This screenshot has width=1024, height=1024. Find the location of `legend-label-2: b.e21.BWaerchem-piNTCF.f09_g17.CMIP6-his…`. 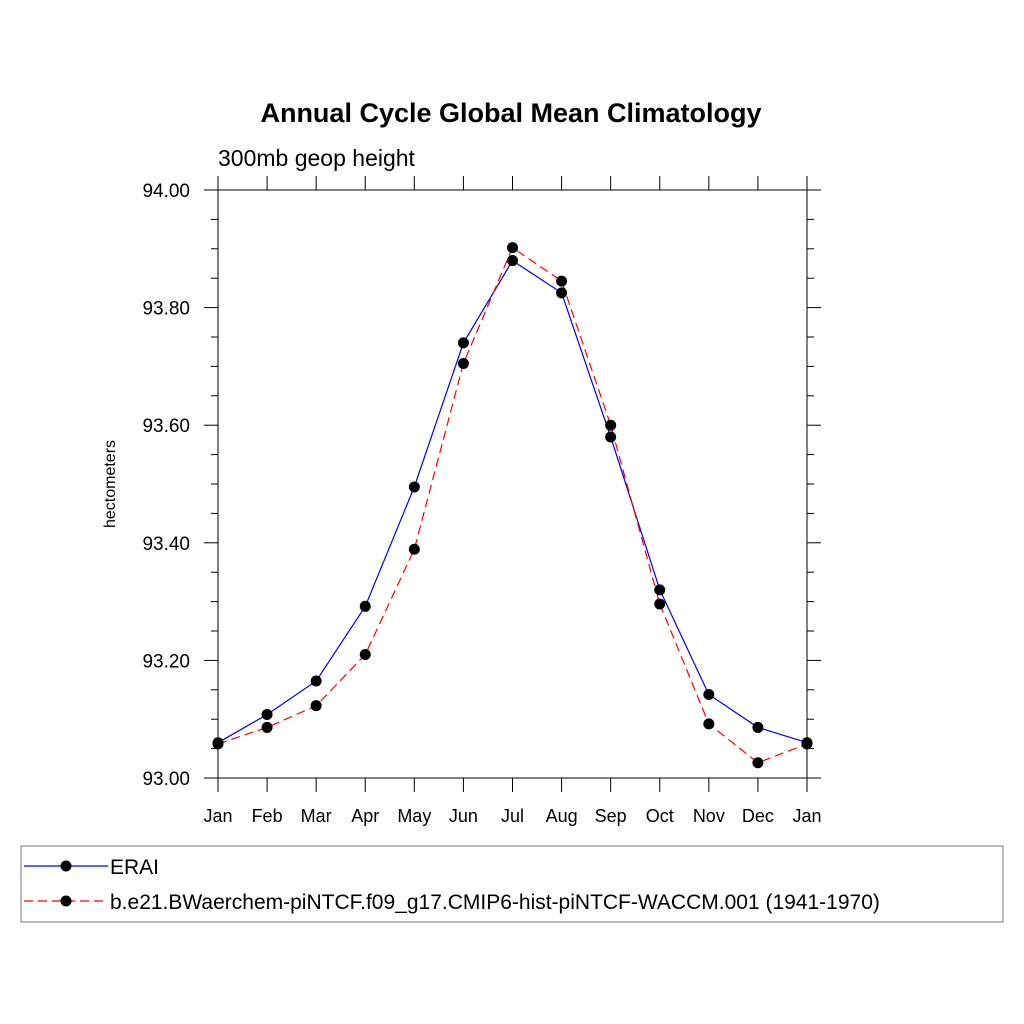

legend-label-2: b.e21.BWaerchem-piNTCF.f09_g17.CMIP6-his… is located at coordinates (495, 902).